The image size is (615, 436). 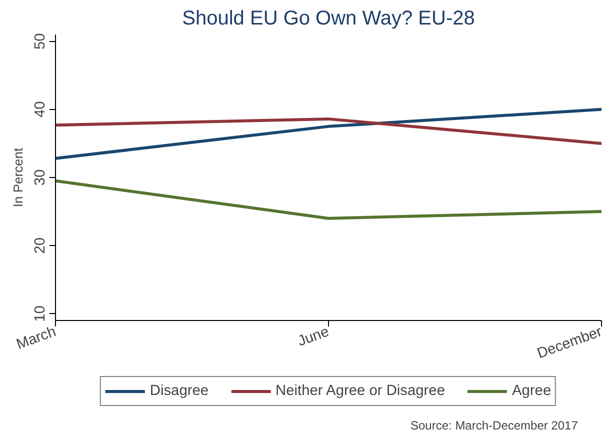 I want to click on y-tick-label: 30, so click(x=40, y=177).